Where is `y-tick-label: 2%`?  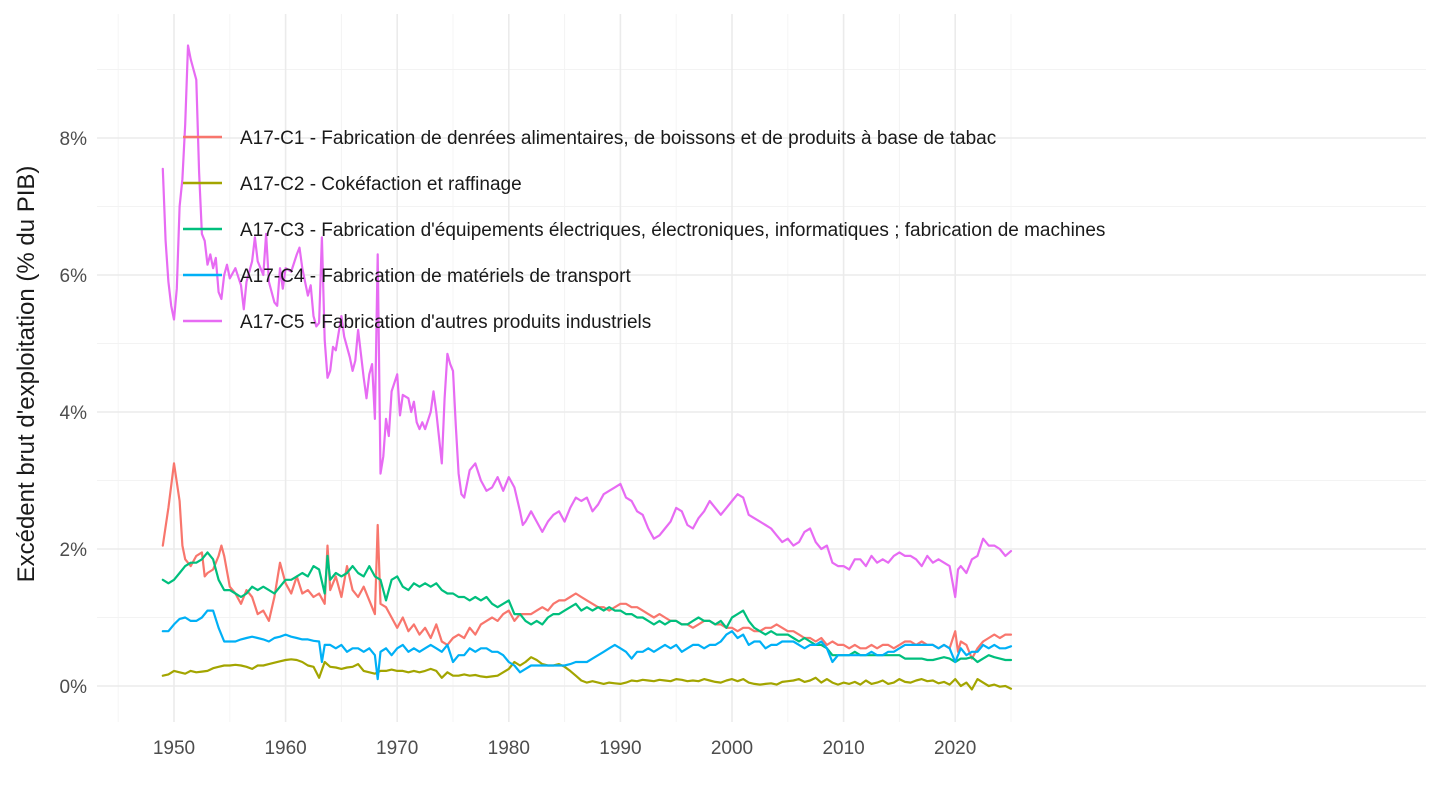 y-tick-label: 2% is located at coordinates (74, 550).